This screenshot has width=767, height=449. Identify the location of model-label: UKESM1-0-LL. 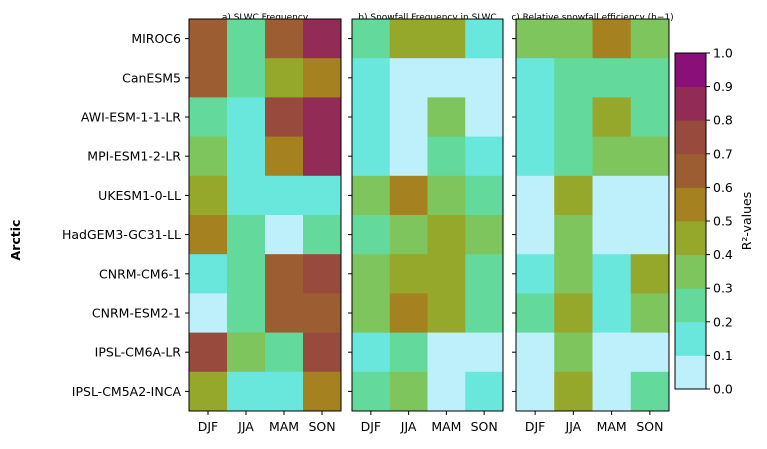
(139, 195).